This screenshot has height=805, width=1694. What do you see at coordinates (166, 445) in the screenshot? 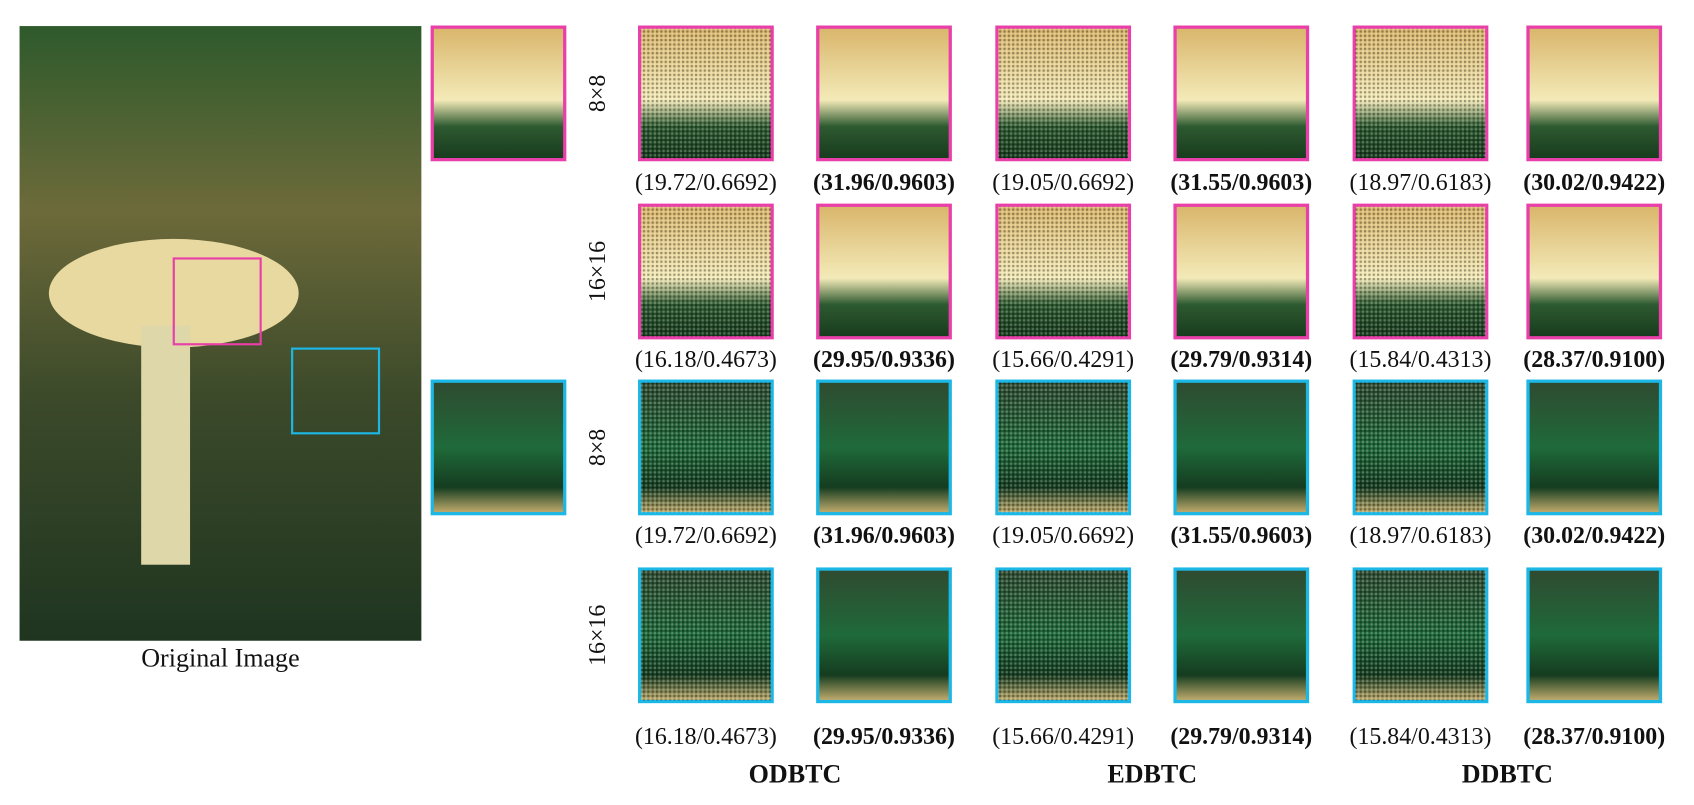
I see `mushroom-stem` at bounding box center [166, 445].